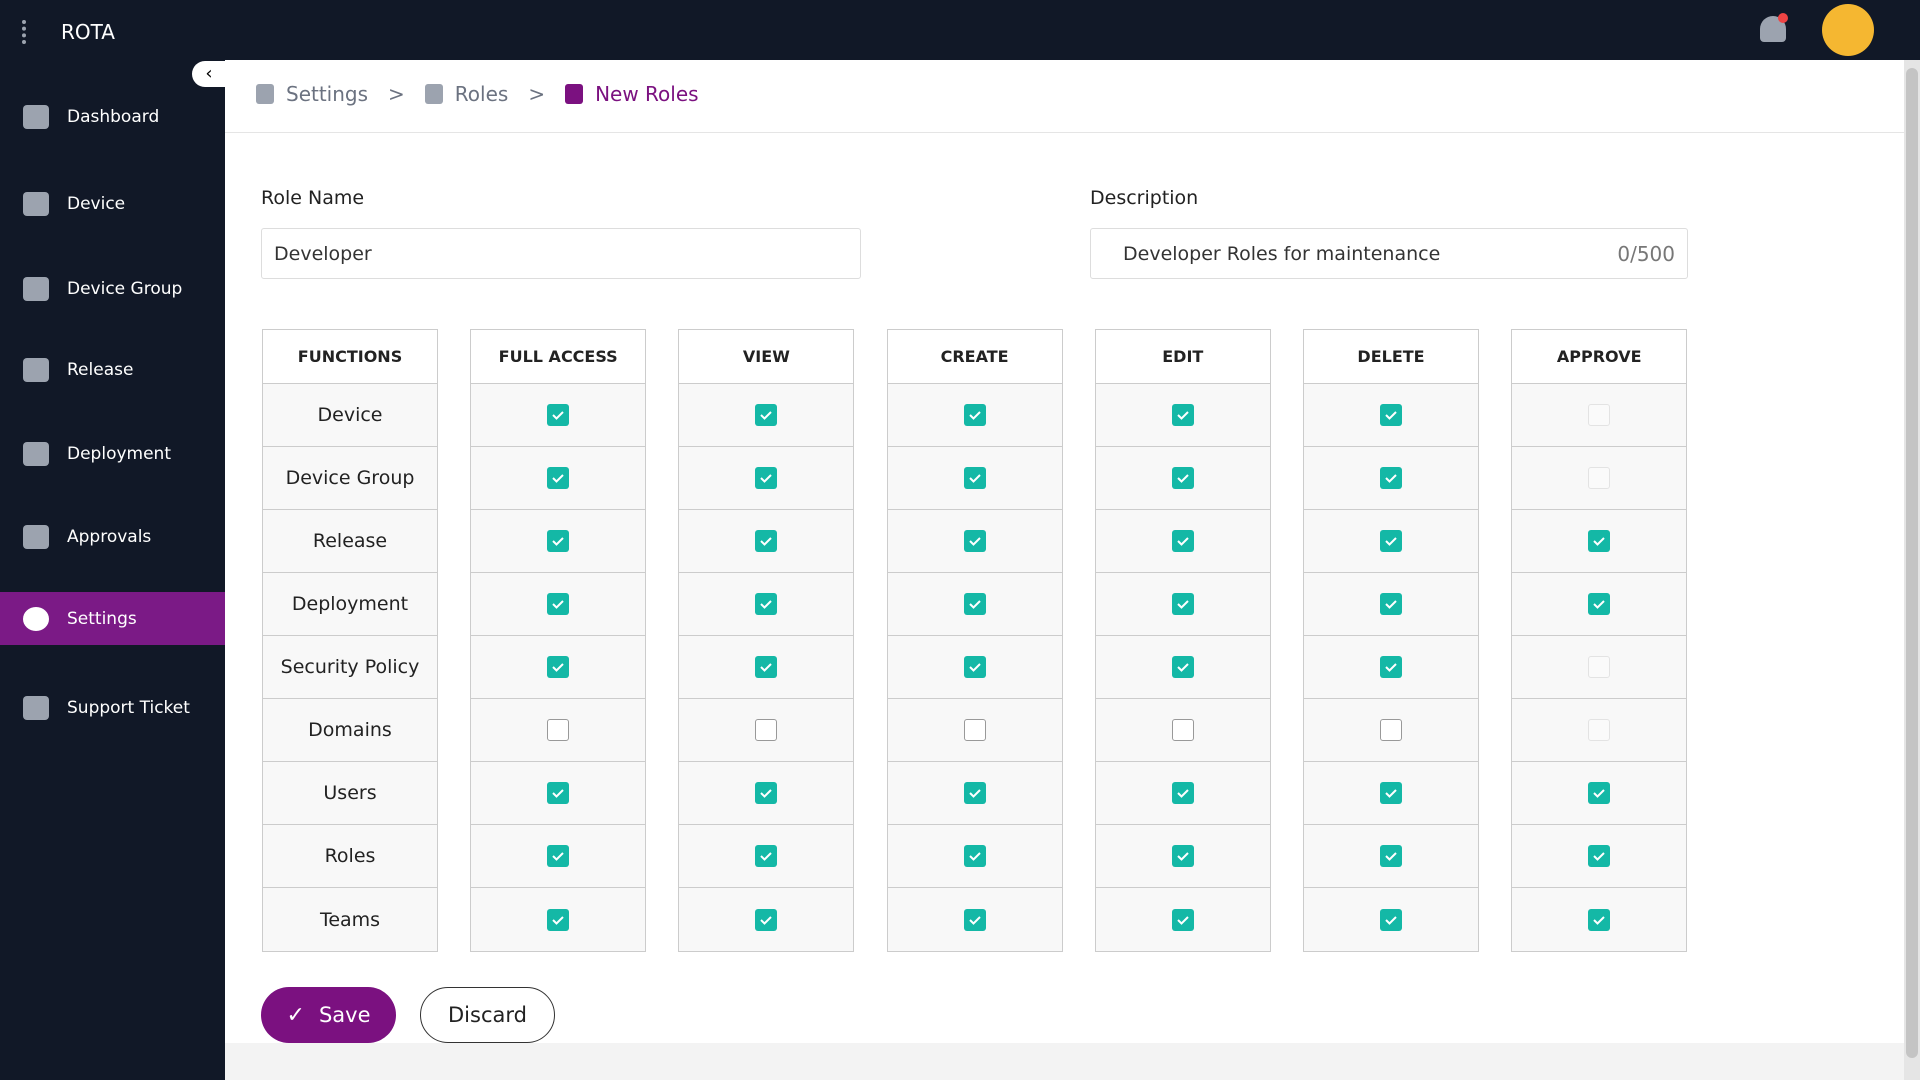 The height and width of the screenshot is (1080, 1920). I want to click on role-name-label: Role Name, so click(313, 198).